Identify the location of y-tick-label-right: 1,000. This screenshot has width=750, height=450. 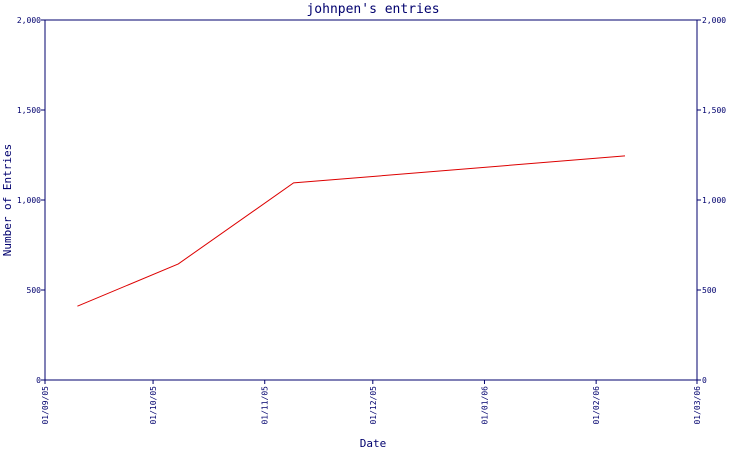
(714, 200).